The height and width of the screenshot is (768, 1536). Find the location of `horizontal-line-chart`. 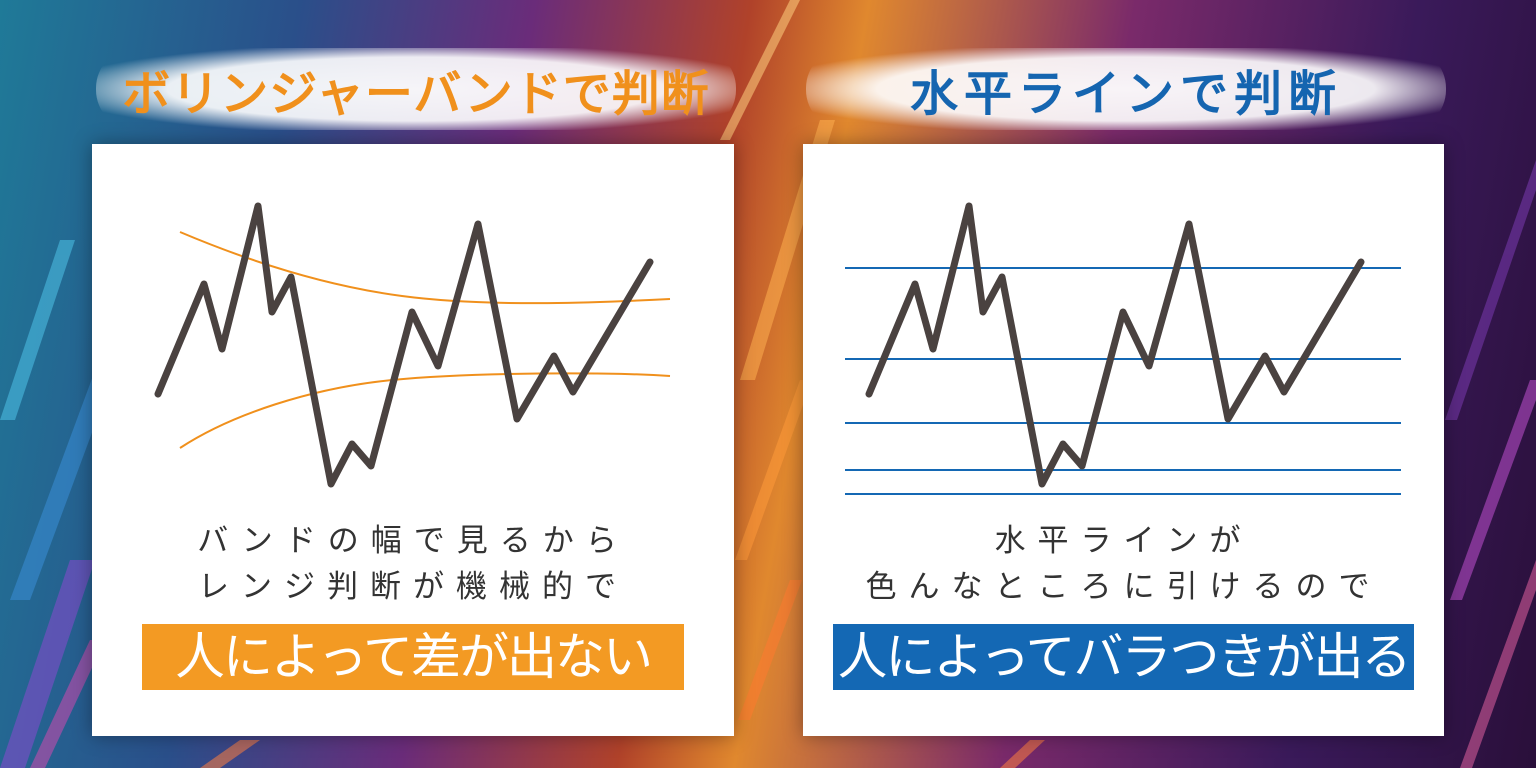

horizontal-line-chart is located at coordinates (1123, 348).